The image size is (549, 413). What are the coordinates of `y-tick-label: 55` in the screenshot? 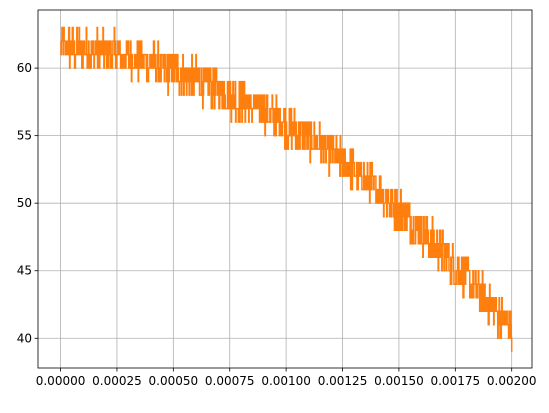 It's located at (24, 136).